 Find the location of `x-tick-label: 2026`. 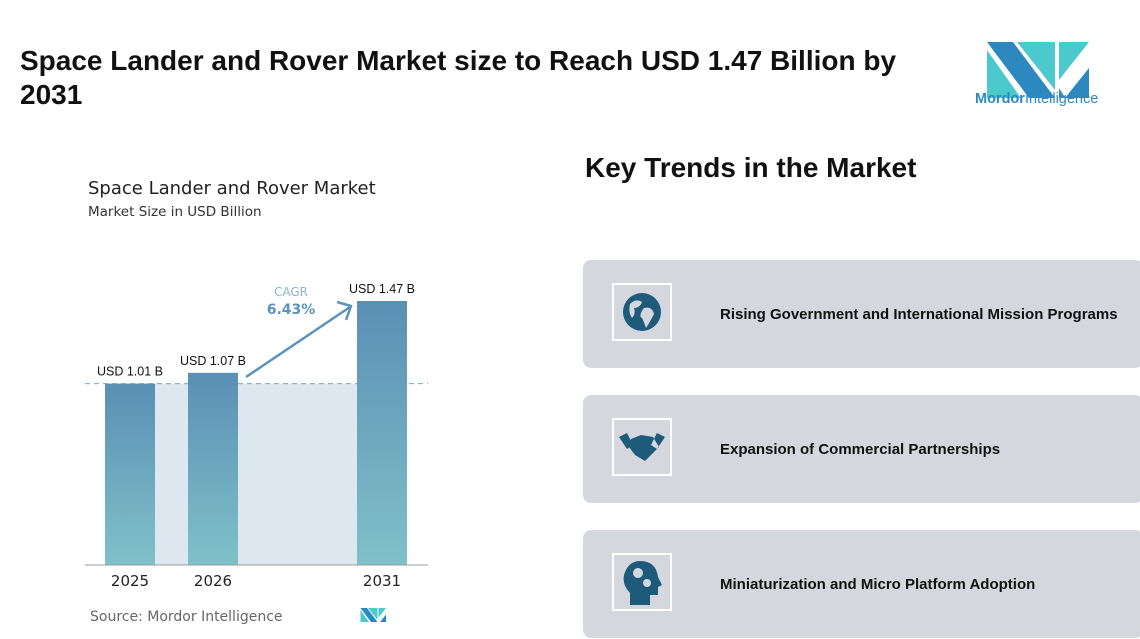

x-tick-label: 2026 is located at coordinates (213, 581).